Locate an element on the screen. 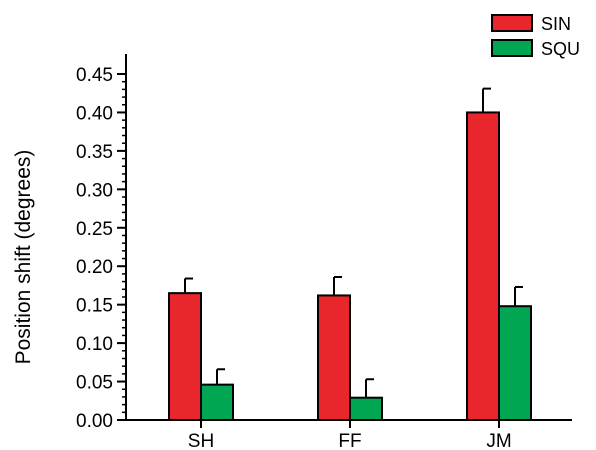 The height and width of the screenshot is (450, 596). bar-squ-jm is located at coordinates (515, 363).